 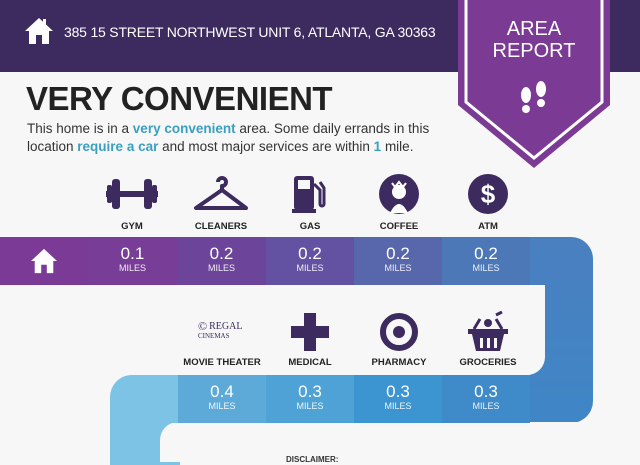 What do you see at coordinates (399, 194) in the screenshot?
I see `starbucks-logo-icon` at bounding box center [399, 194].